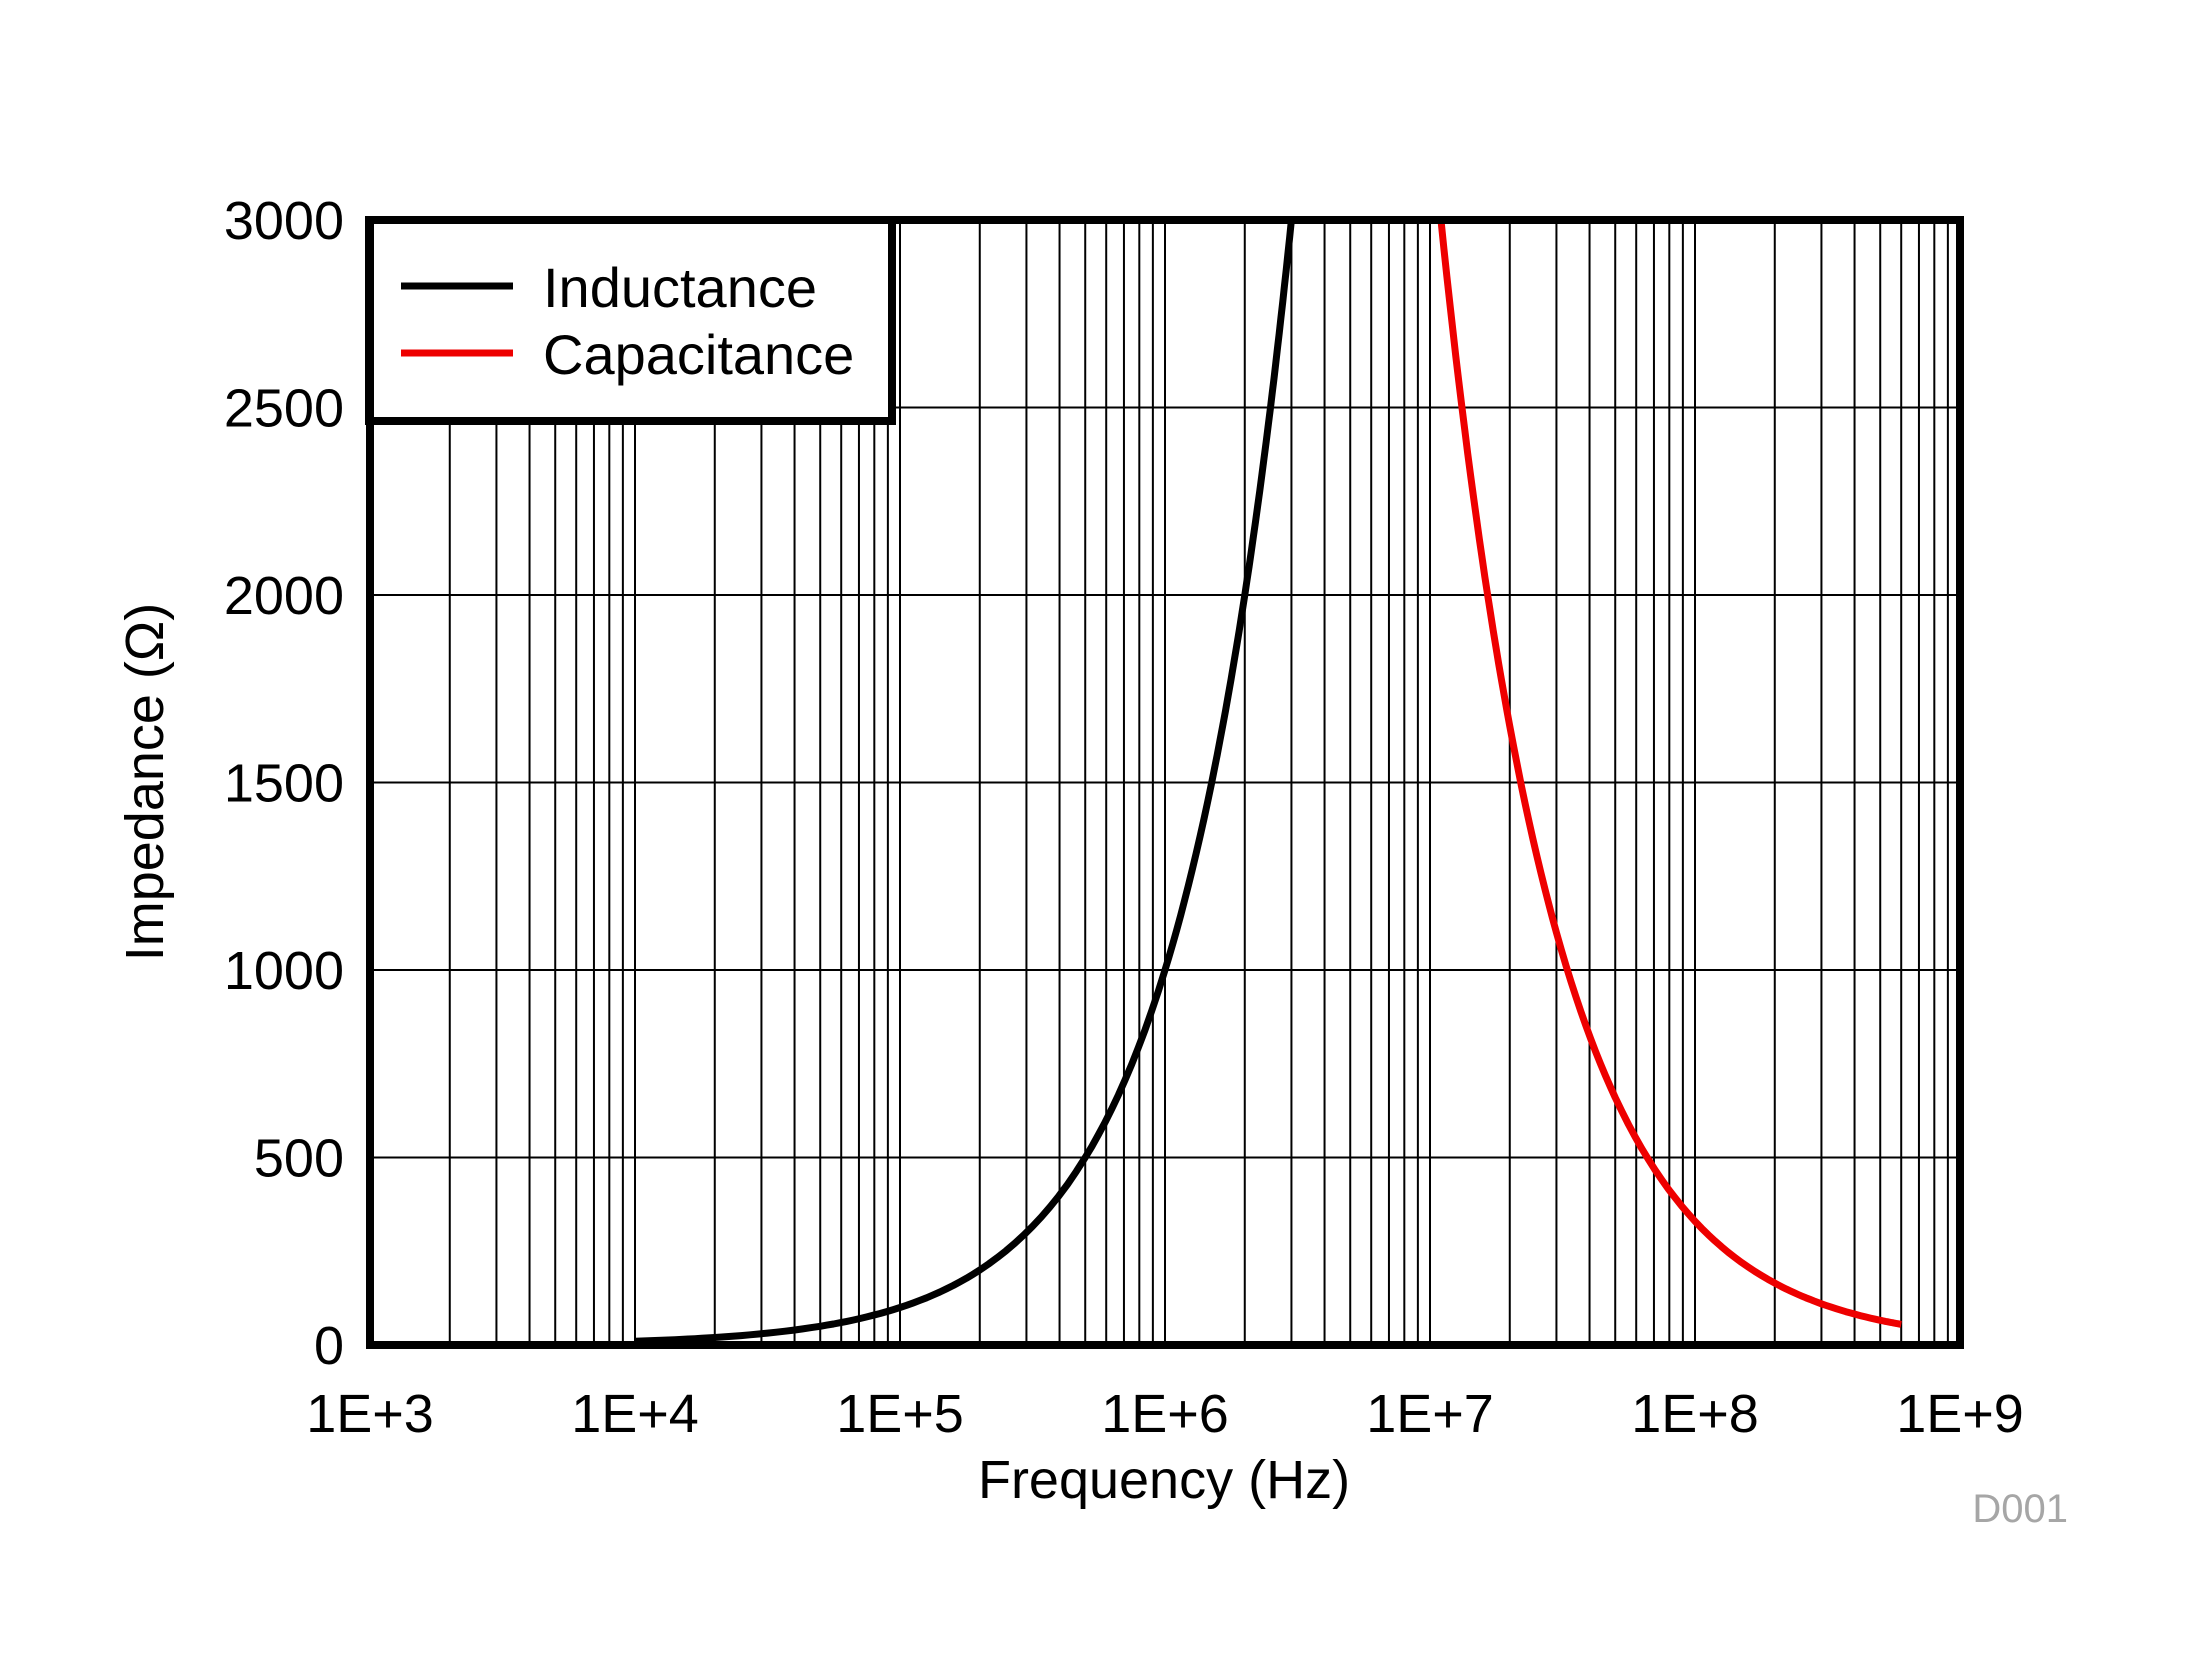 Image resolution: width=2186 pixels, height=1664 pixels. I want to click on x-tick-labels: 1E+3 1E+4 1E+5 1E+6 1E+7 1E+8 1E+9, so click(1165, 1414).